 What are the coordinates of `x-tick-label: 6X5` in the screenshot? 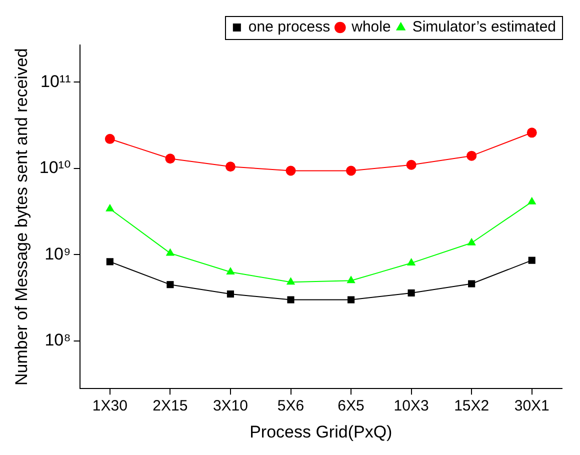 It's located at (351, 406).